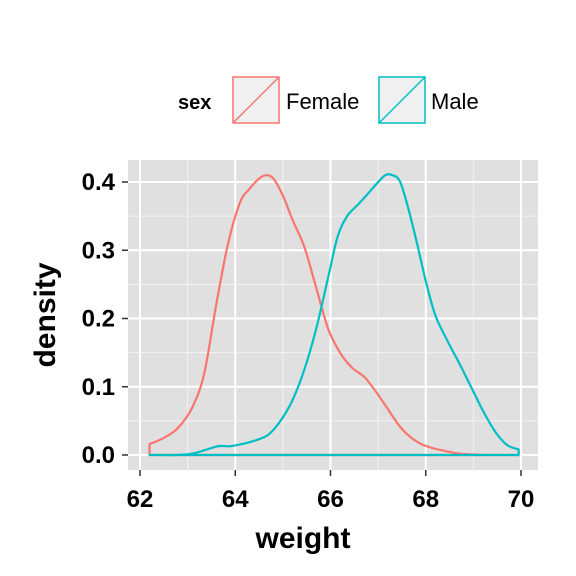 The height and width of the screenshot is (576, 576). What do you see at coordinates (235, 499) in the screenshot?
I see `x-tick-label: 64` at bounding box center [235, 499].